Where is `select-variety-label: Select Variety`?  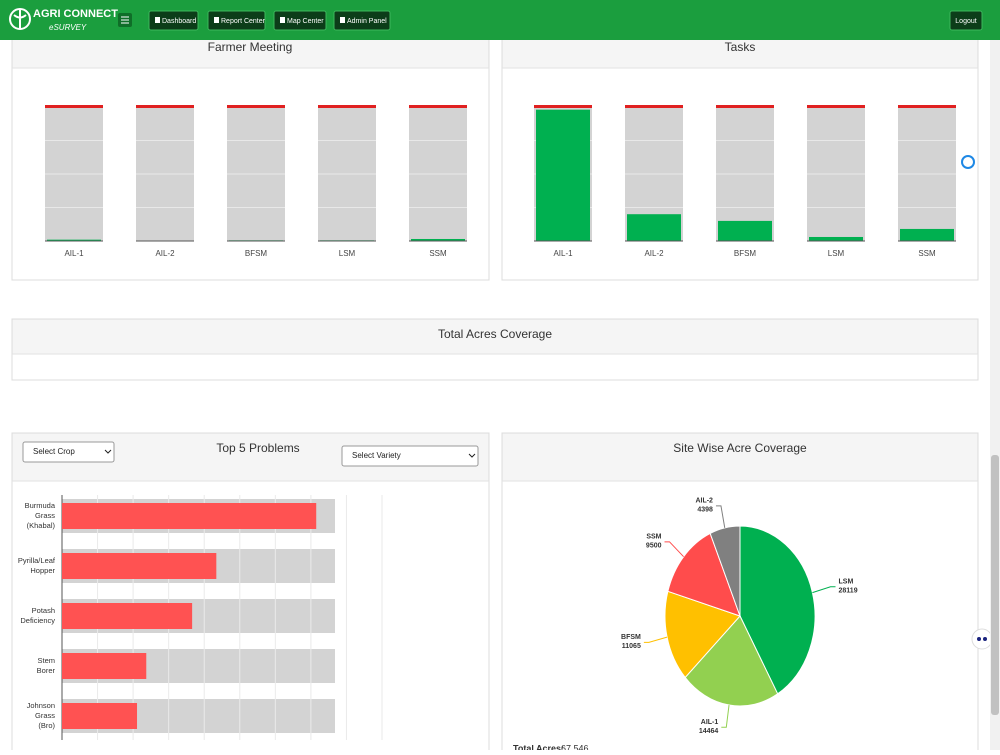
select-variety-label: Select Variety is located at coordinates (376, 455).